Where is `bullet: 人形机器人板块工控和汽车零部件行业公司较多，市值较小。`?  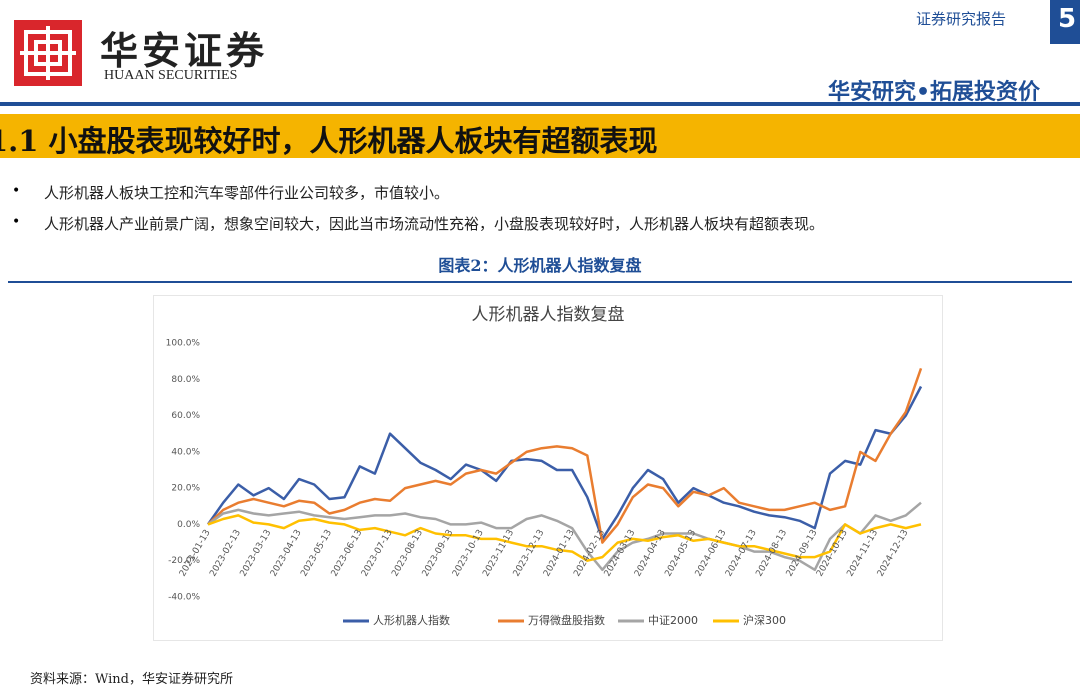 bullet: 人形机器人板块工控和汽车零部件行业公司较多，市值较小。 is located at coordinates (247, 193).